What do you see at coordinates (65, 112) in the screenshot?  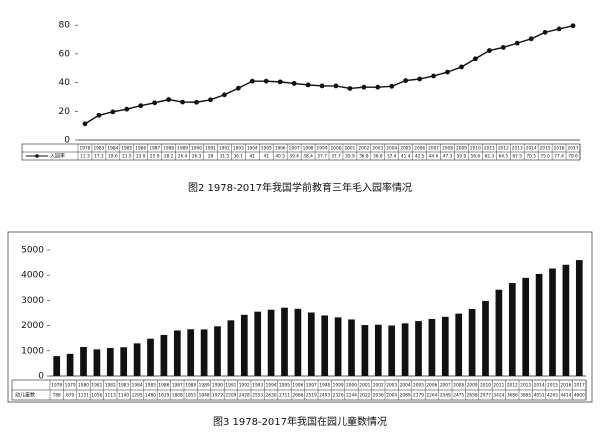 I see `y-tick-label: 20` at bounding box center [65, 112].